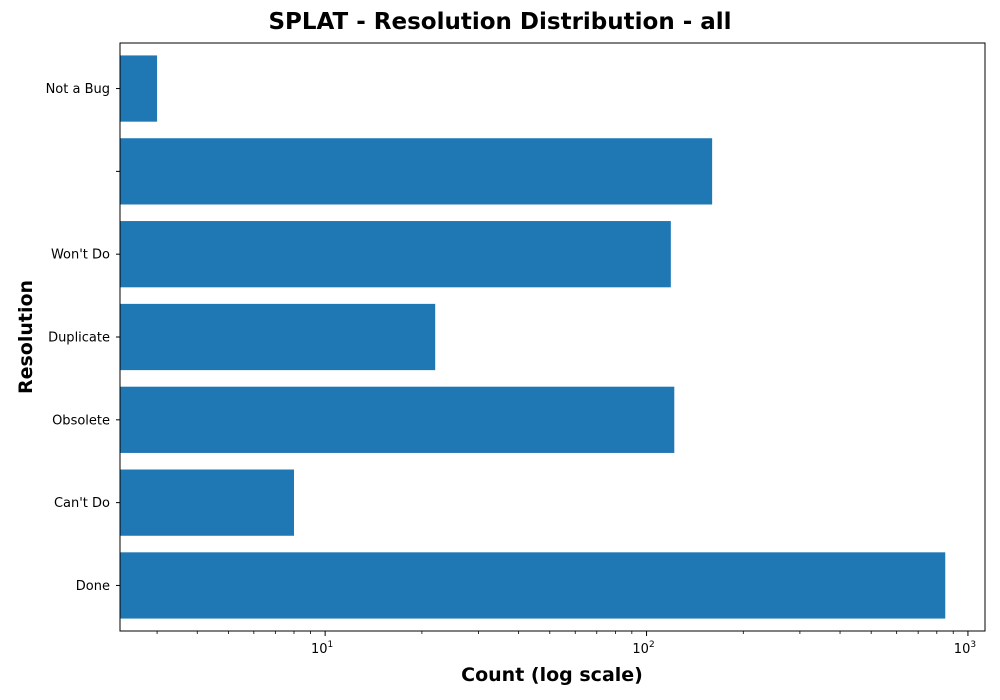 Image resolution: width=1000 pixels, height=700 pixels. Describe the element at coordinates (331, 645) in the screenshot. I see `x-tick-exponent: 1` at that location.